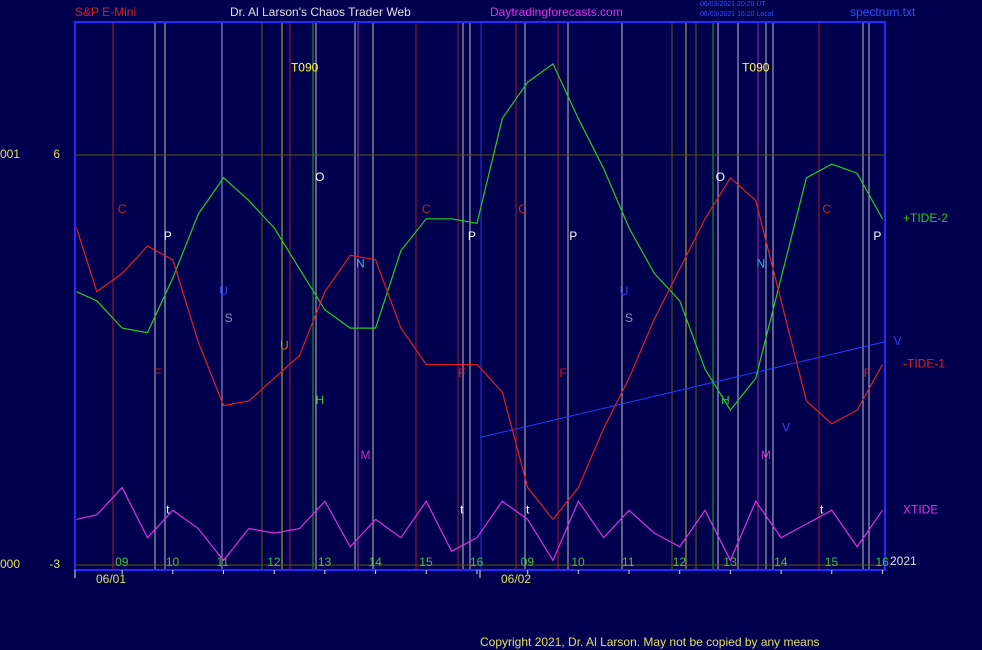 This screenshot has width=982, height=650. I want to click on series-line, so click(479, 524).